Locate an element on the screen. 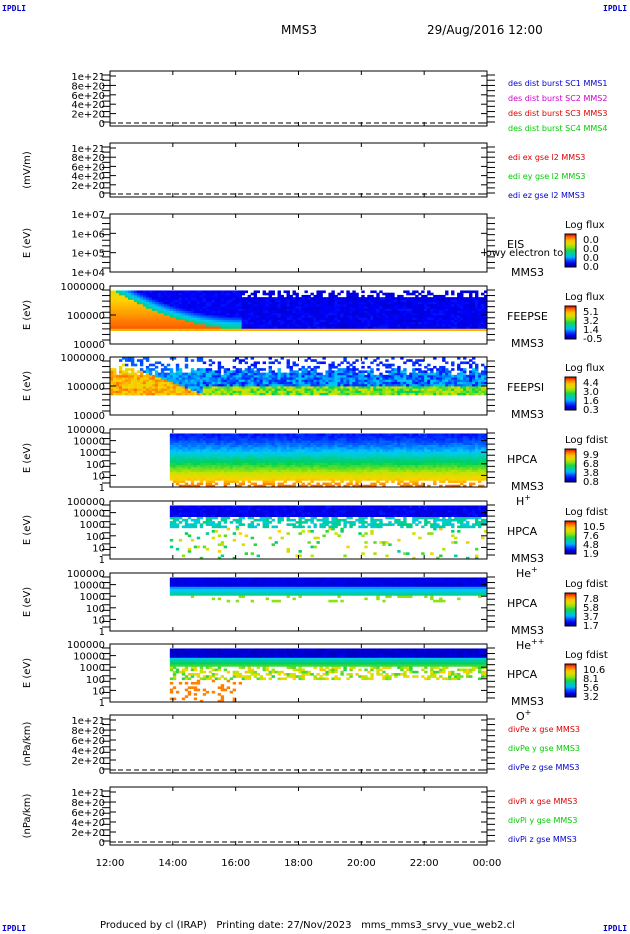  legend-entry: des dist burst SC2 MMS2 is located at coordinates (557, 98).